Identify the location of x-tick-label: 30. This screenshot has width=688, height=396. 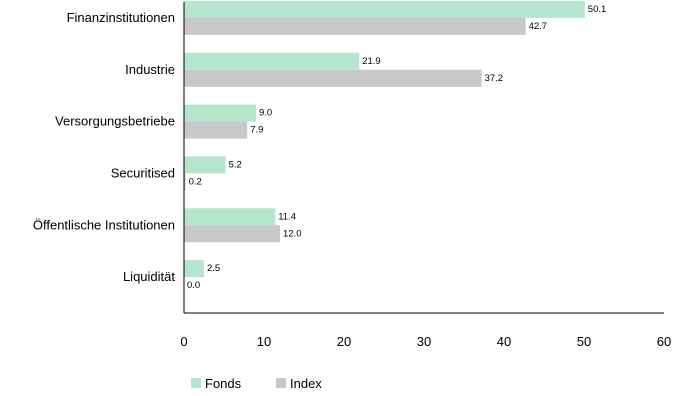
(424, 341).